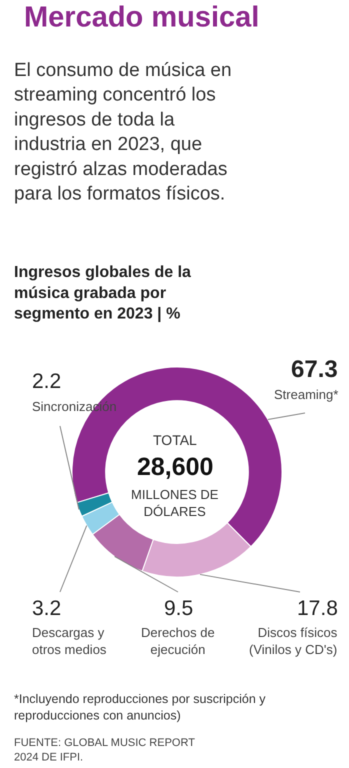 This screenshot has width=349, height=768. What do you see at coordinates (103, 293) in the screenshot?
I see `text: Ingresos globales de la música grabada por segmento en 2023 | %` at bounding box center [103, 293].